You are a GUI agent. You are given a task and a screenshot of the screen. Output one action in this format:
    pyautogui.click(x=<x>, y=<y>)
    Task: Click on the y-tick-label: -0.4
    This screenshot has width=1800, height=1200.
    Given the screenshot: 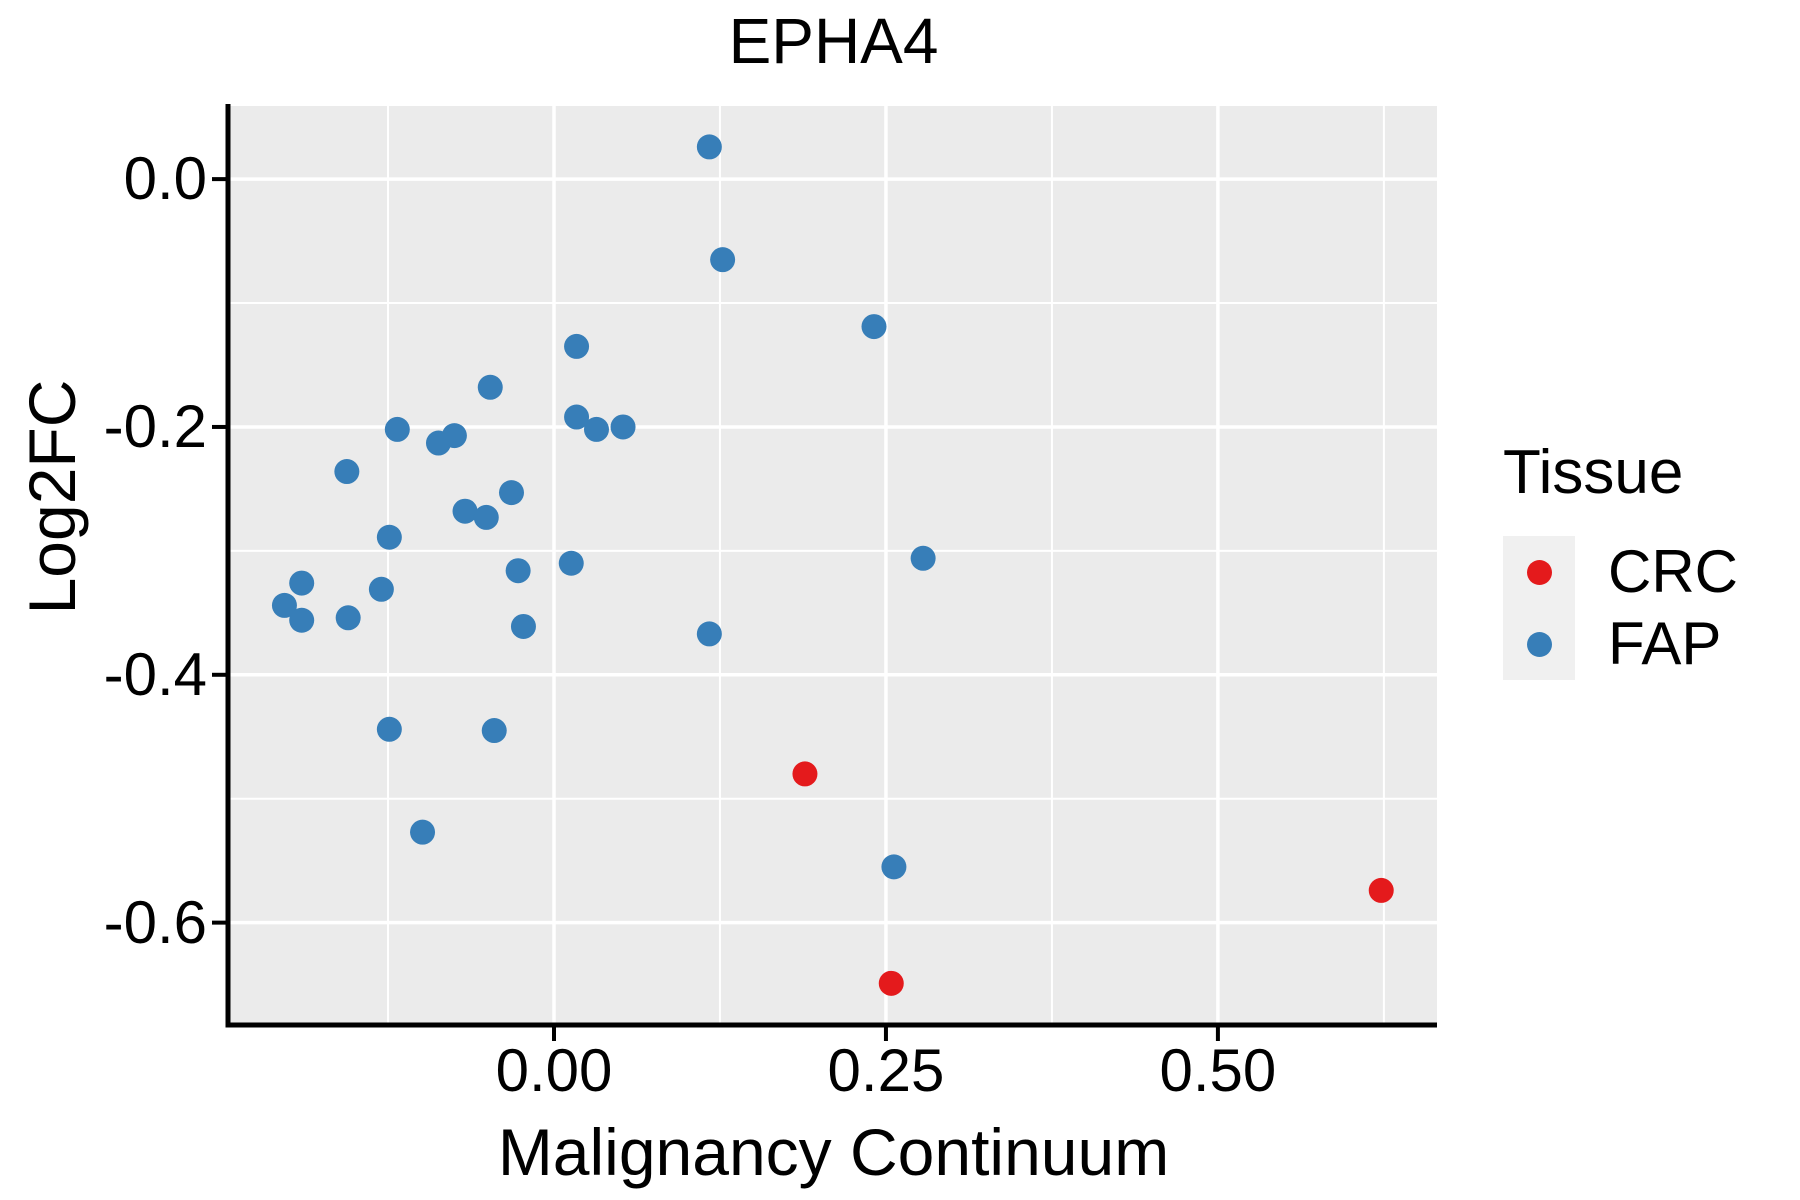 What is the action you would take?
    pyautogui.click(x=155, y=674)
    